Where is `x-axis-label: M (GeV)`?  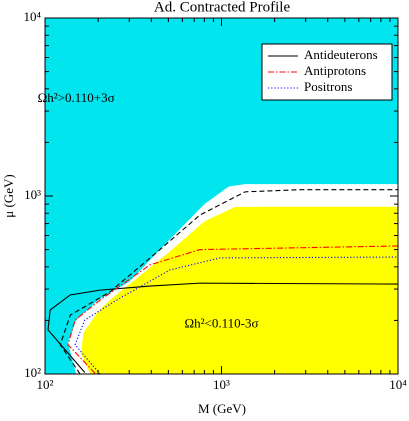 x-axis-label: M (GeV) is located at coordinates (222, 408).